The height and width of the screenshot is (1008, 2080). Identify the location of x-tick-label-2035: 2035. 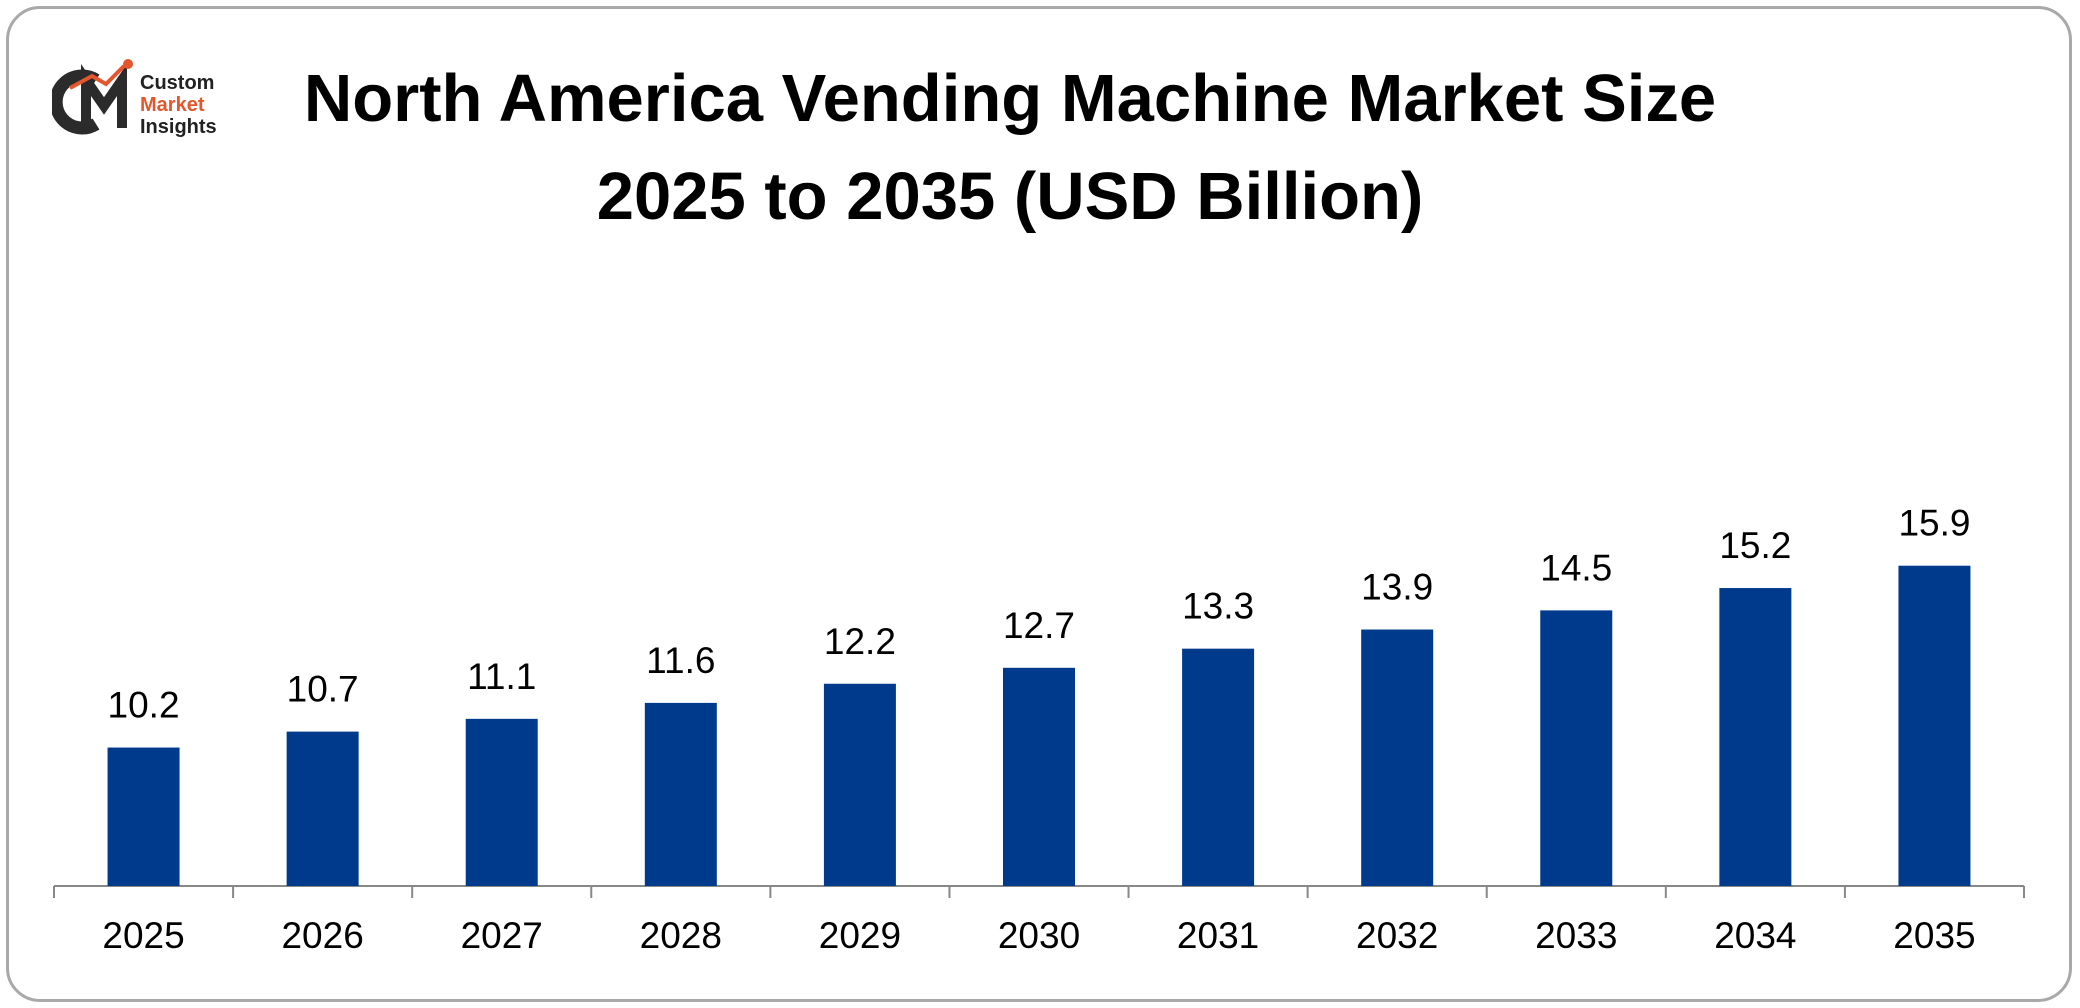
(1934, 935).